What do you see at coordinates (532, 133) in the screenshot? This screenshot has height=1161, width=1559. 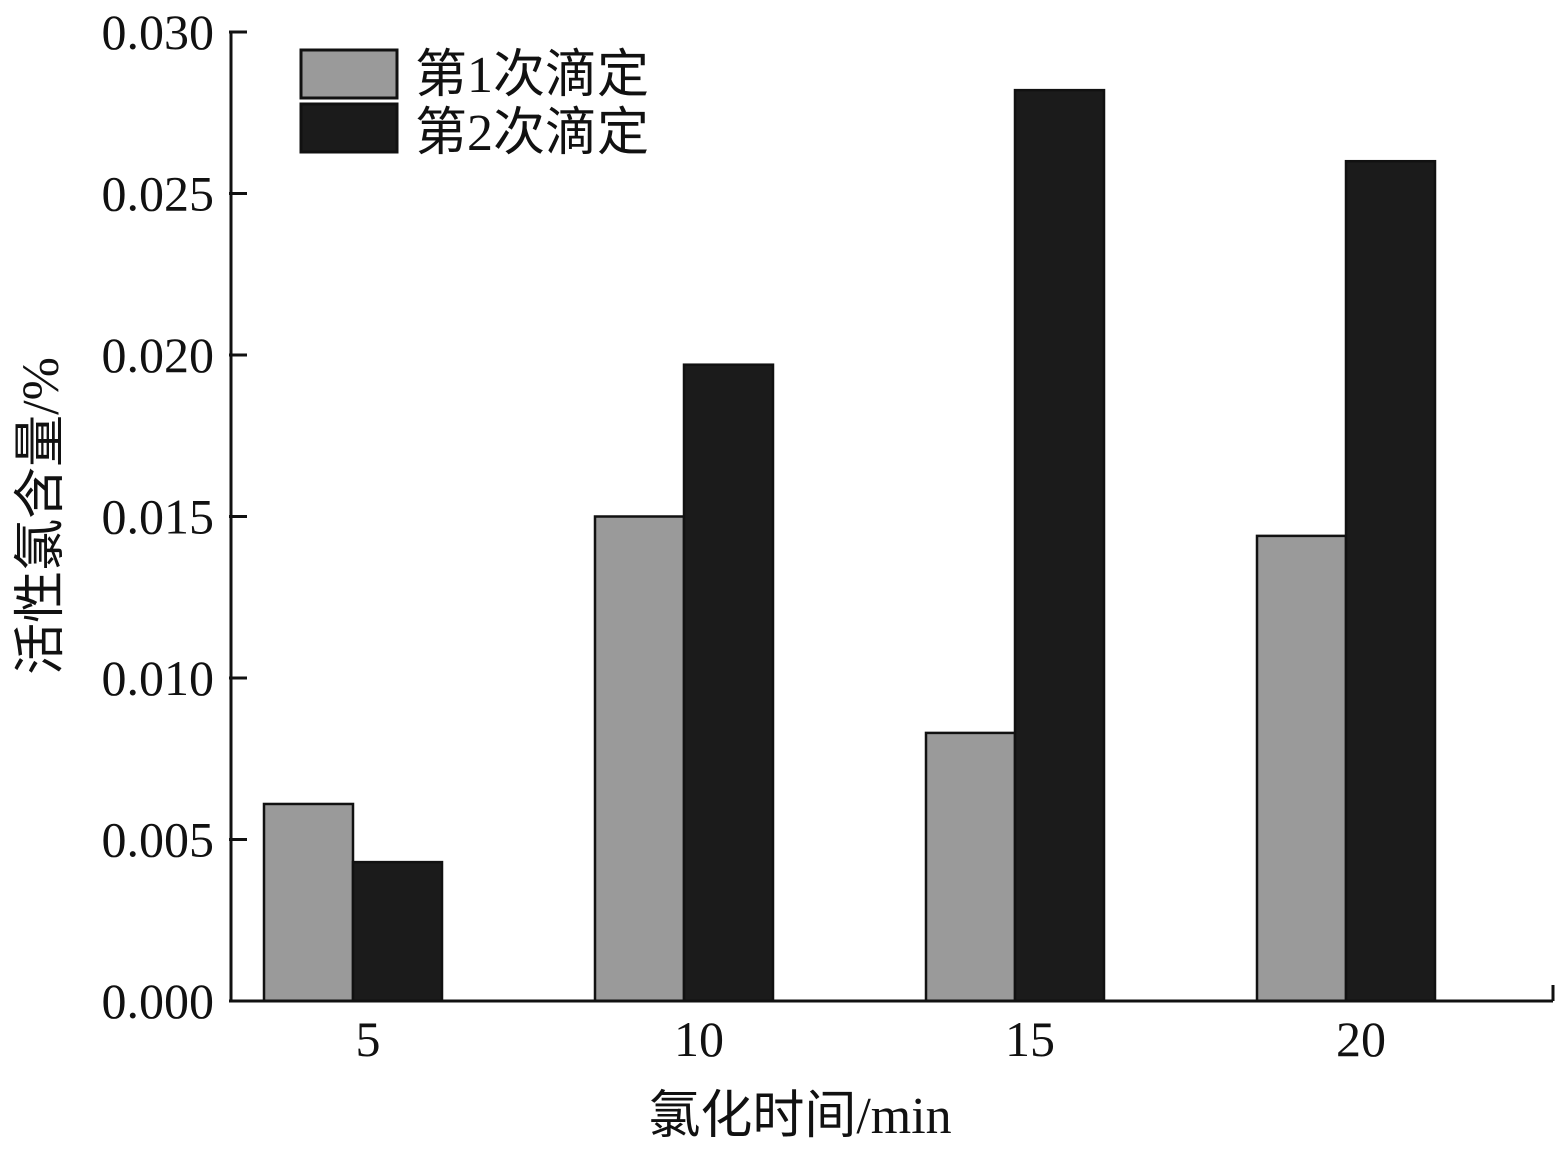 I see `legend-label-series-2: 第2次滴定` at bounding box center [532, 133].